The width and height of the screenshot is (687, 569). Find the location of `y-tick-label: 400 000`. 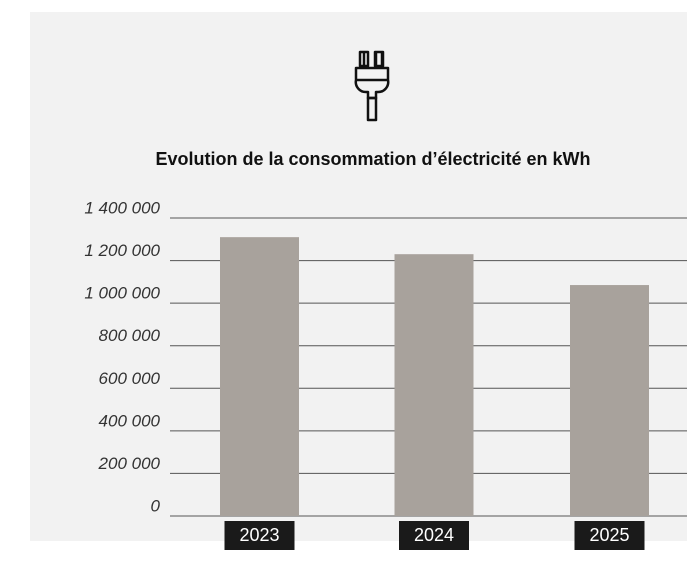

y-tick-label: 400 000 is located at coordinates (130, 420).